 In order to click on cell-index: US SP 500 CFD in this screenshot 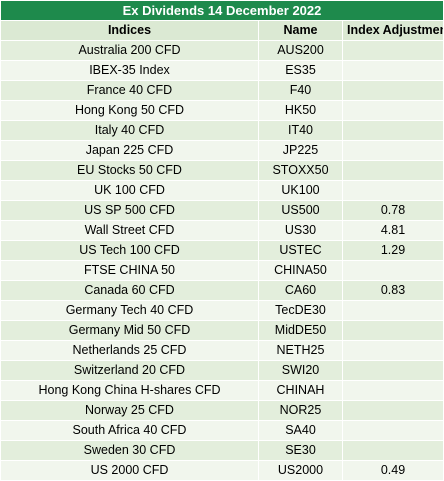, I will do `click(129, 210)`.